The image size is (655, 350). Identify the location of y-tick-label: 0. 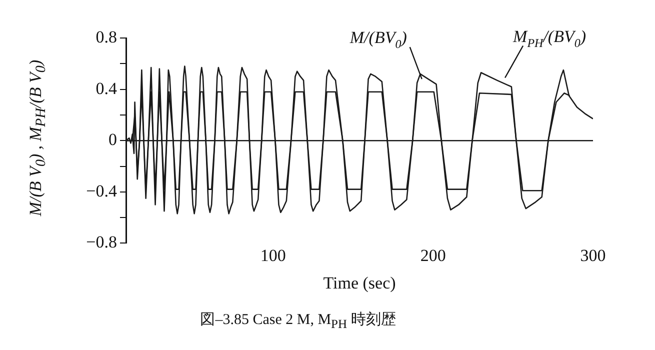
(112, 140).